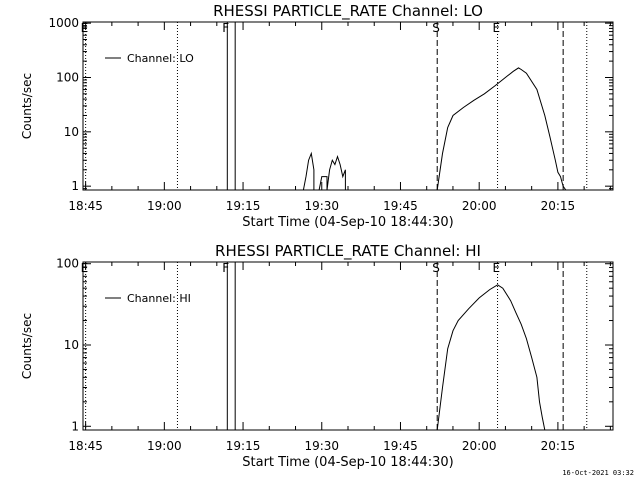 The image size is (640, 484). I want to click on legend-label: Channel: LO, so click(160, 58).